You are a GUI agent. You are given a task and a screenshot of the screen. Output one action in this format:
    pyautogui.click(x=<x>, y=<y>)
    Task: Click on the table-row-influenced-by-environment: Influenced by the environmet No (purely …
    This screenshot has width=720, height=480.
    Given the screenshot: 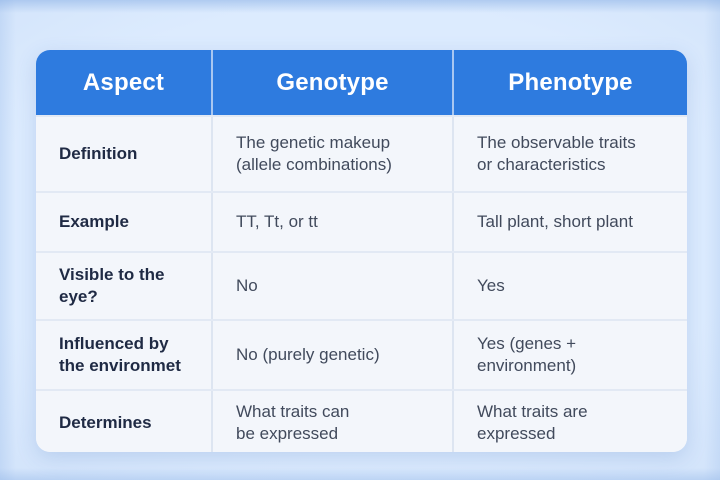 What is the action you would take?
    pyautogui.click(x=361, y=354)
    